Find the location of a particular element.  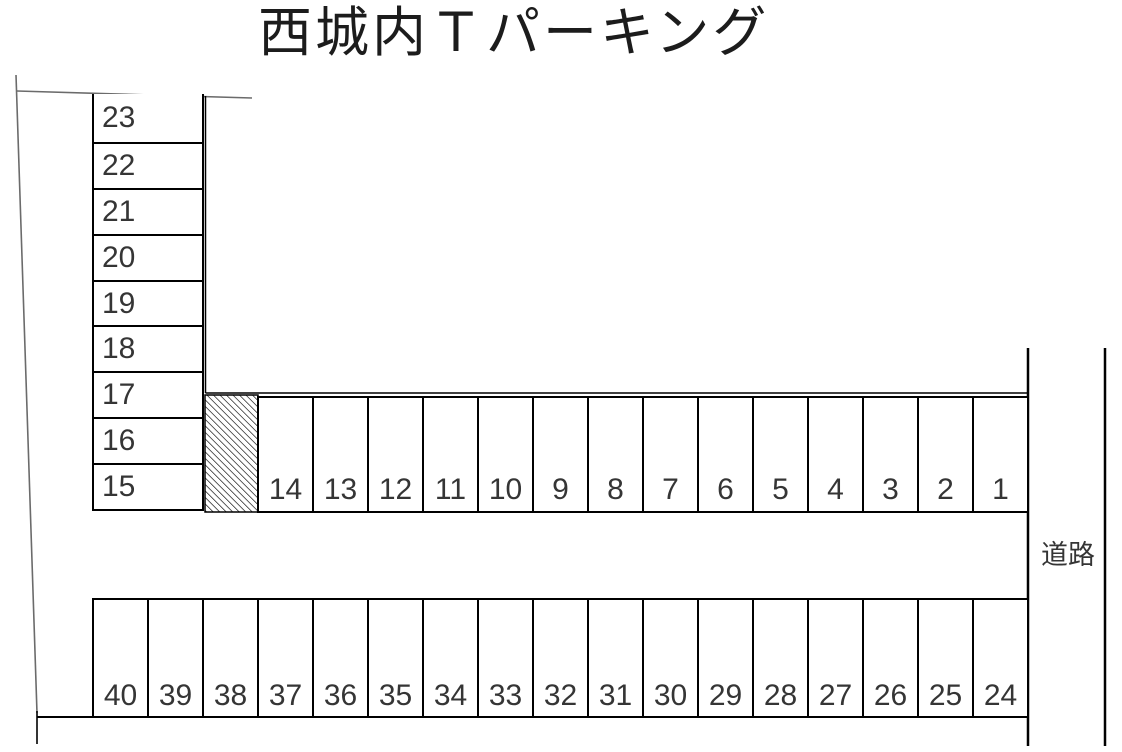

parking-space-number: 29 is located at coordinates (725, 695).